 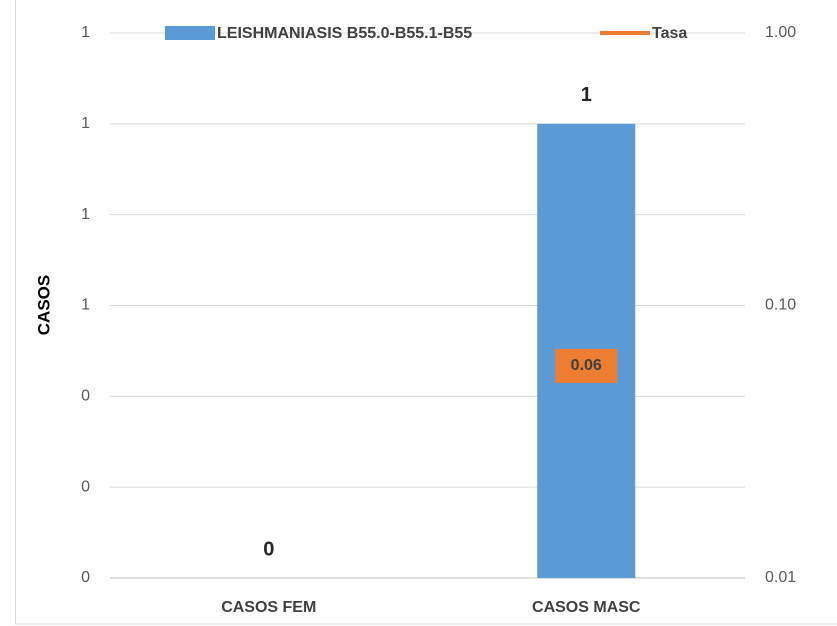 I want to click on legend-swatch, so click(x=190, y=33).